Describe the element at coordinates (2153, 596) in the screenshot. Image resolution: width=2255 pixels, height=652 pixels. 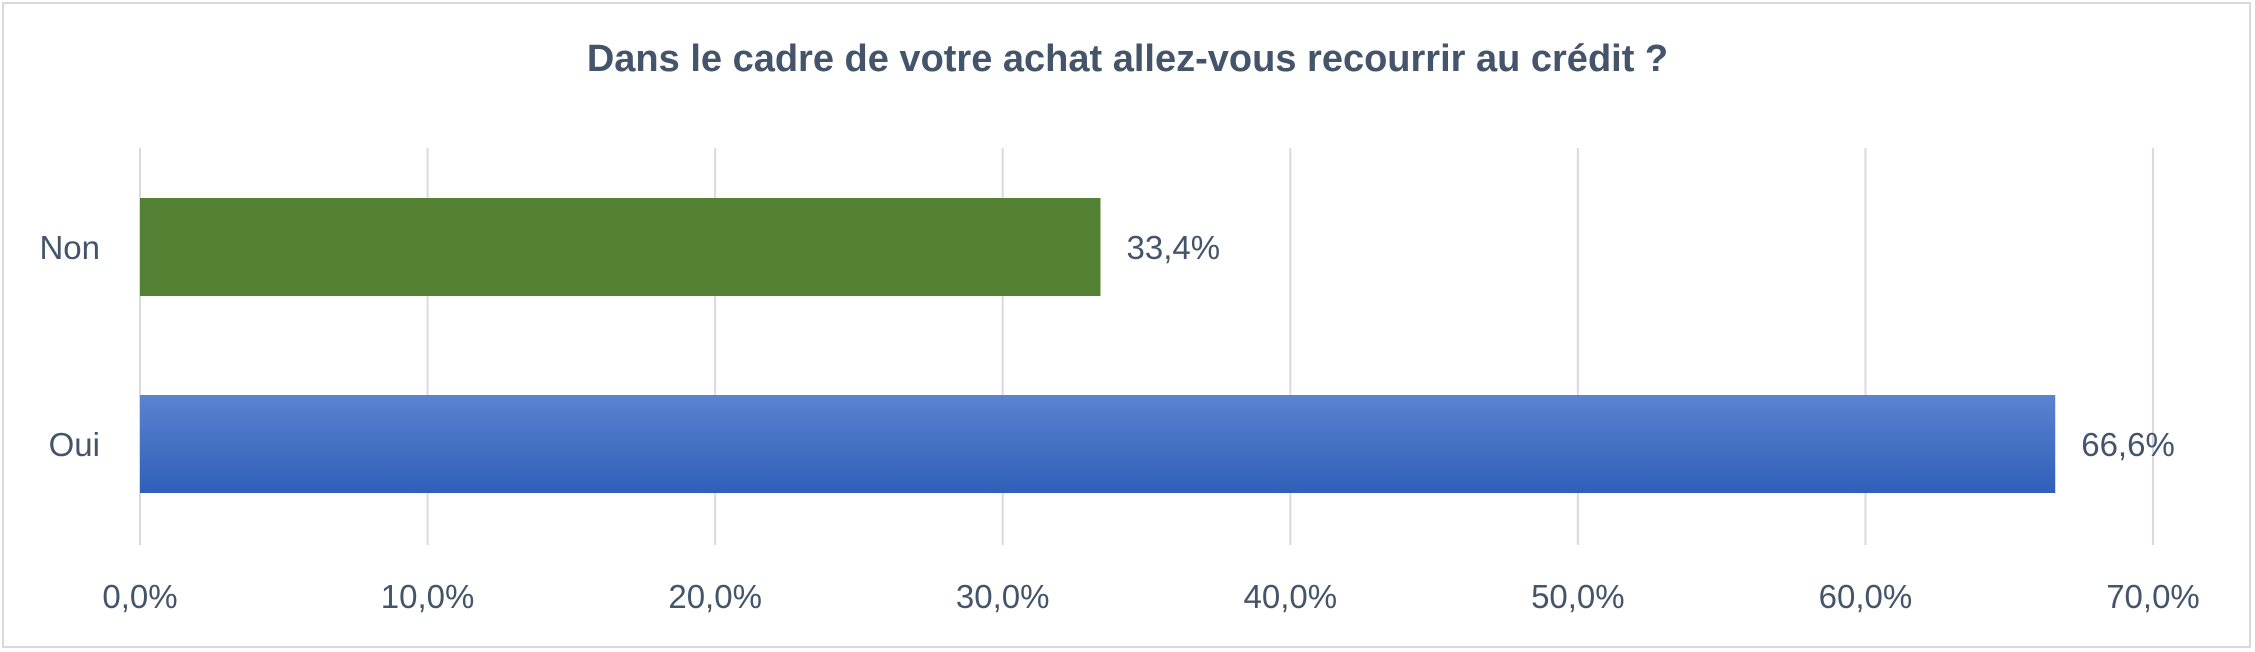
I see `x-tick-label: 70,0%` at that location.